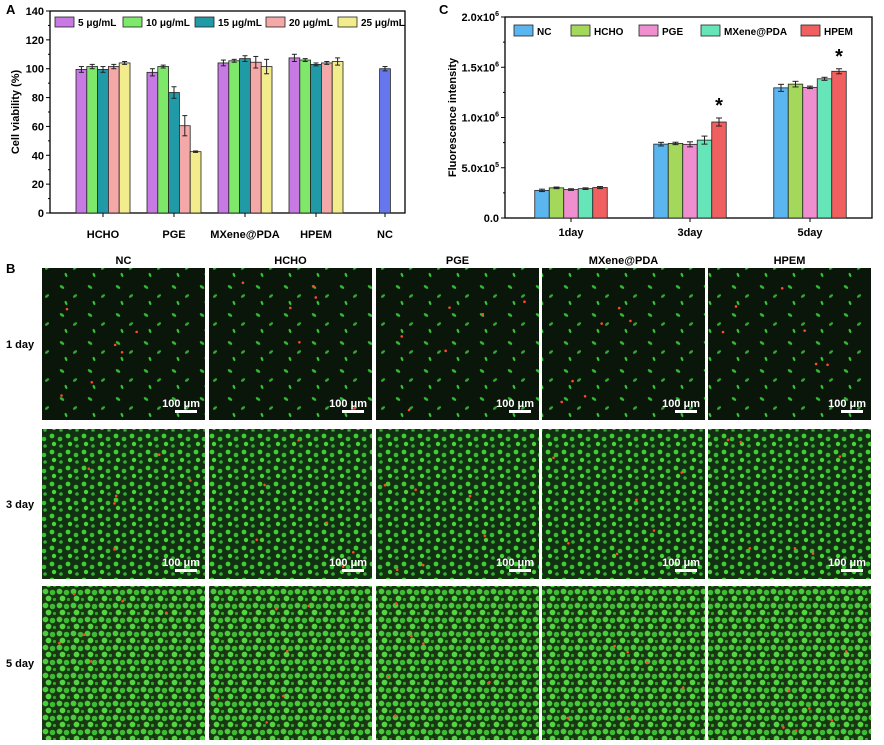 The height and width of the screenshot is (745, 884). What do you see at coordinates (168, 23) in the screenshot?
I see `chart-a-legend-label: 10 μg/mL` at bounding box center [168, 23].